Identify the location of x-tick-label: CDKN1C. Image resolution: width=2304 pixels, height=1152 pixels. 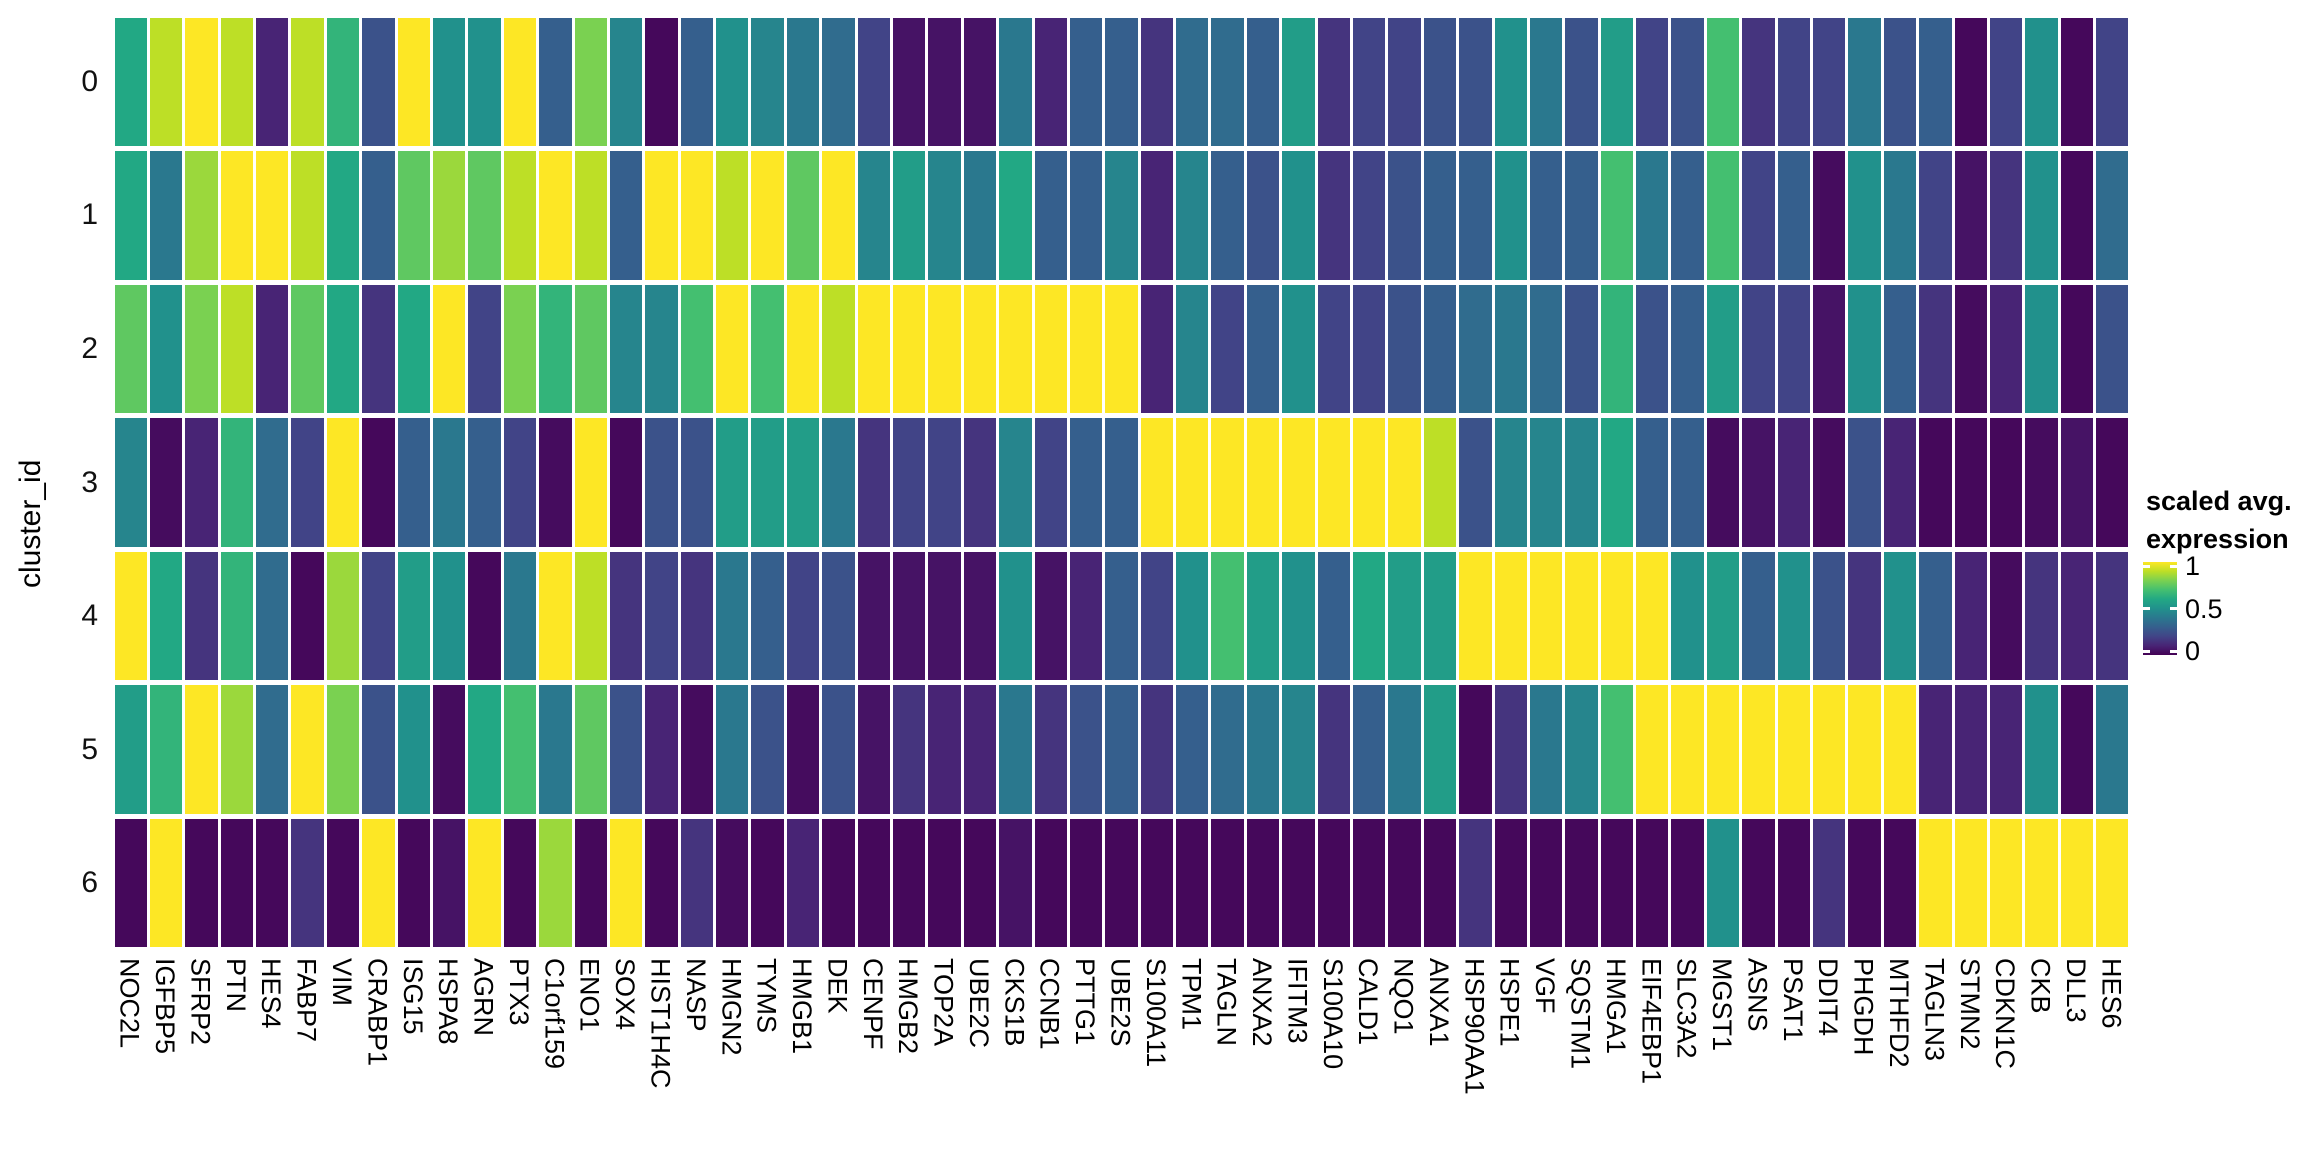
(2005, 1014).